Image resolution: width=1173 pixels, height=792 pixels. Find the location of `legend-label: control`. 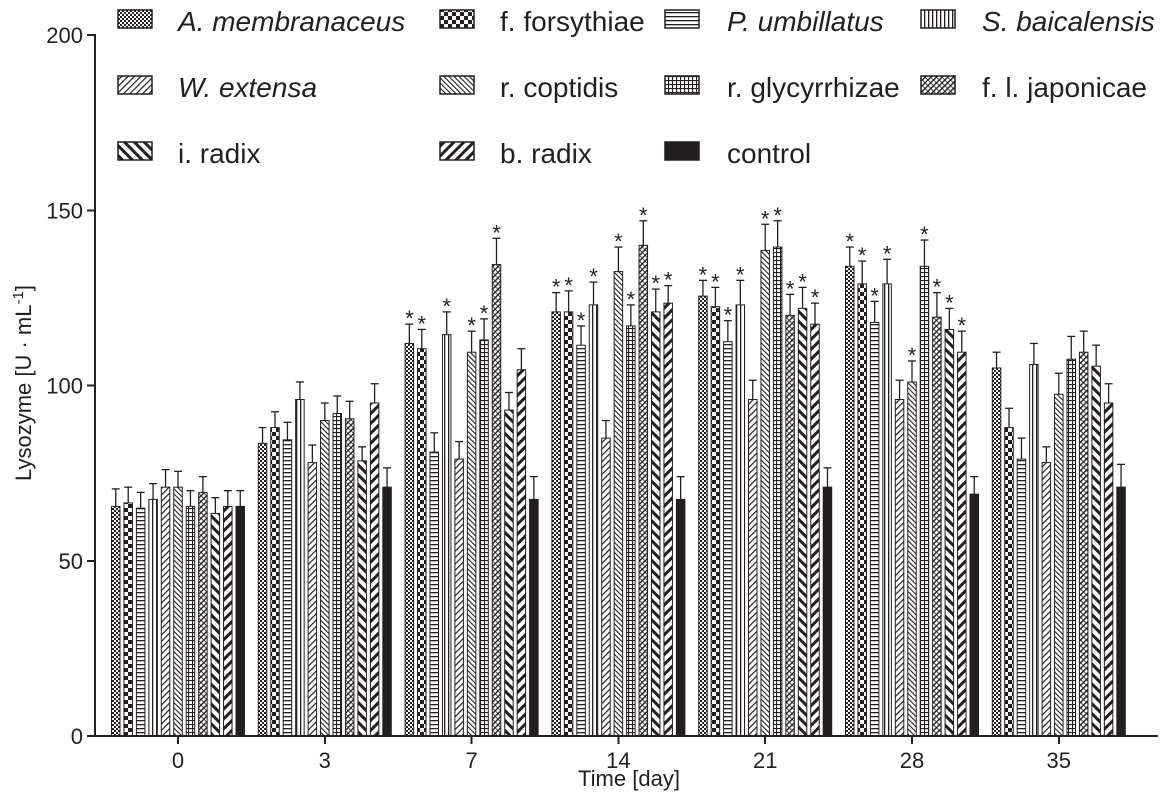

legend-label: control is located at coordinates (769, 153).